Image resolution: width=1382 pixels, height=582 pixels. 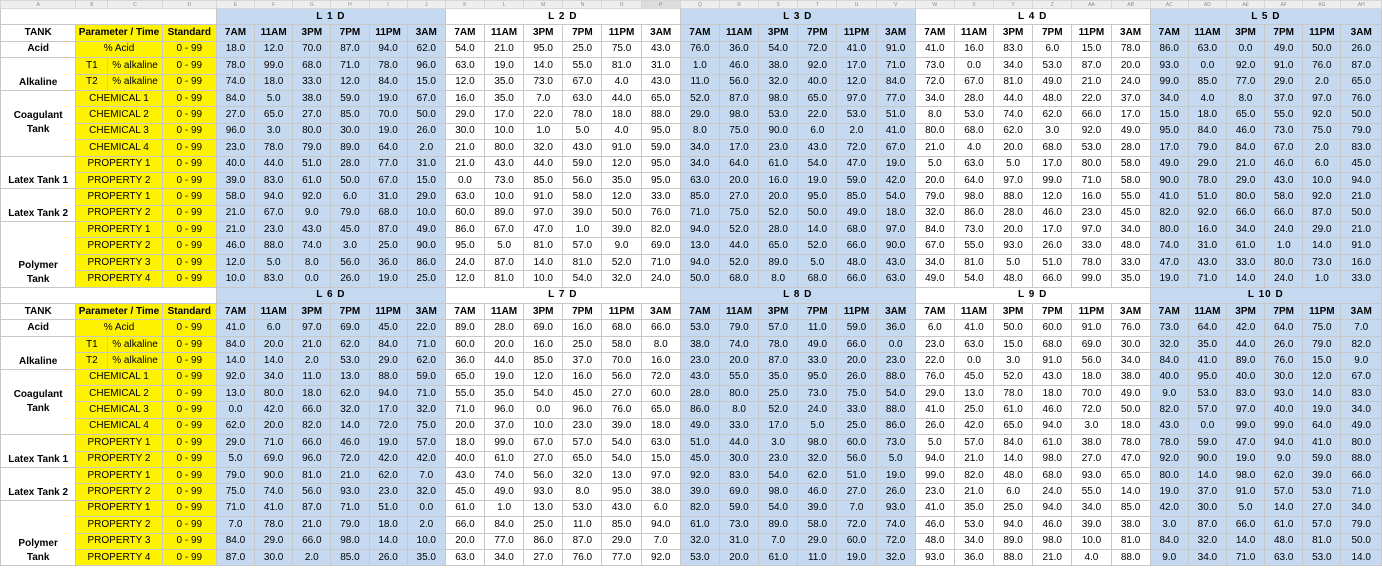 What do you see at coordinates (660, 557) in the screenshot?
I see `data-cell: 92.0` at bounding box center [660, 557].